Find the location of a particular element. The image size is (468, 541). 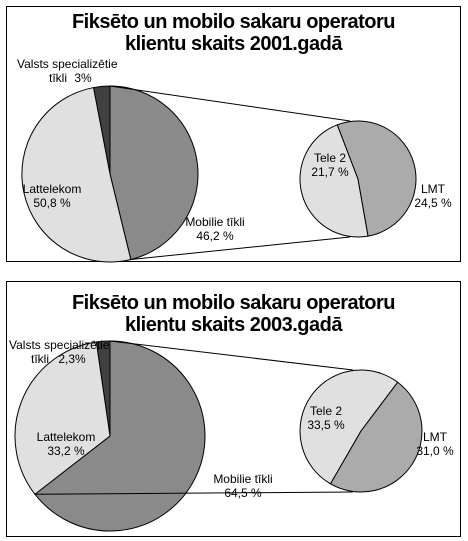

breakdown-slice-tele2-2003 is located at coordinates (349, 427).